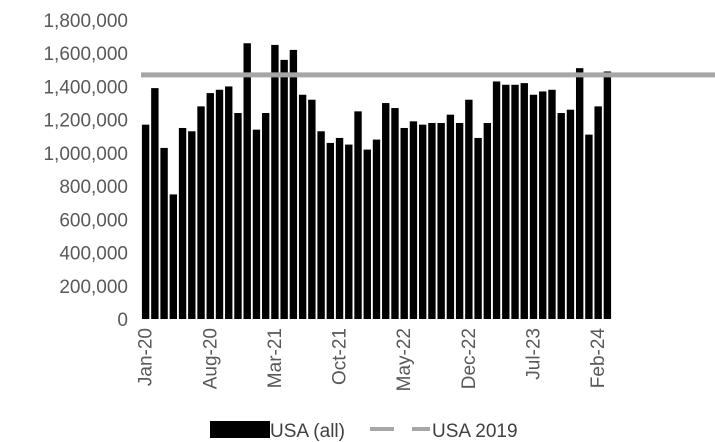  Describe the element at coordinates (85, 154) in the screenshot. I see `y-tick-label: 1,000,000` at that location.